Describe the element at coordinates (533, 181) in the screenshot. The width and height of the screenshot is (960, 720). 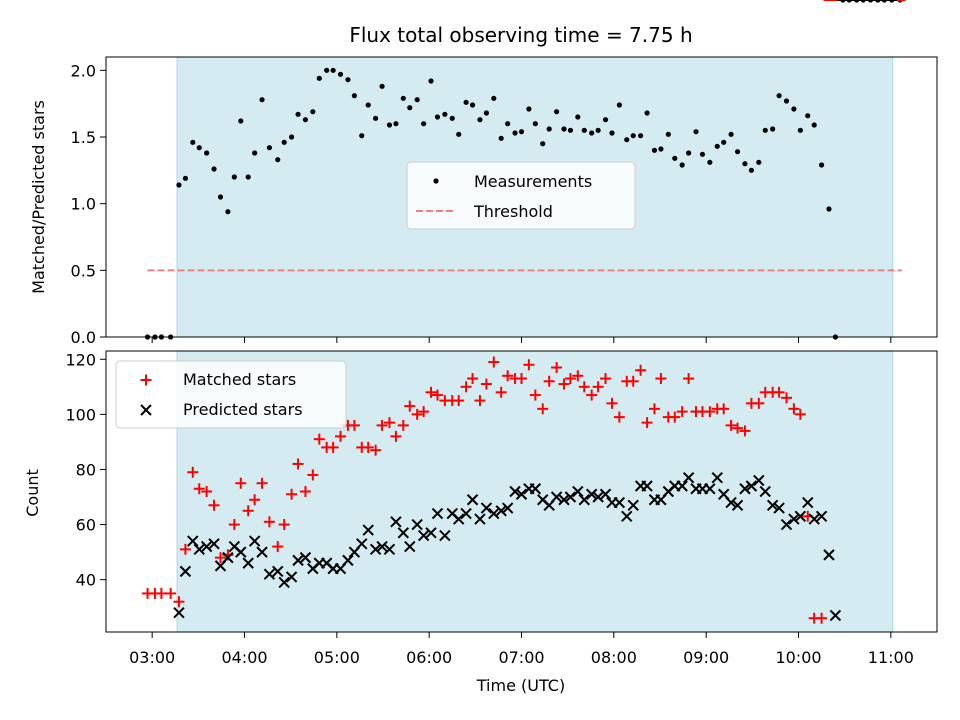
I see `legend-measurements-label: Measurements` at that location.